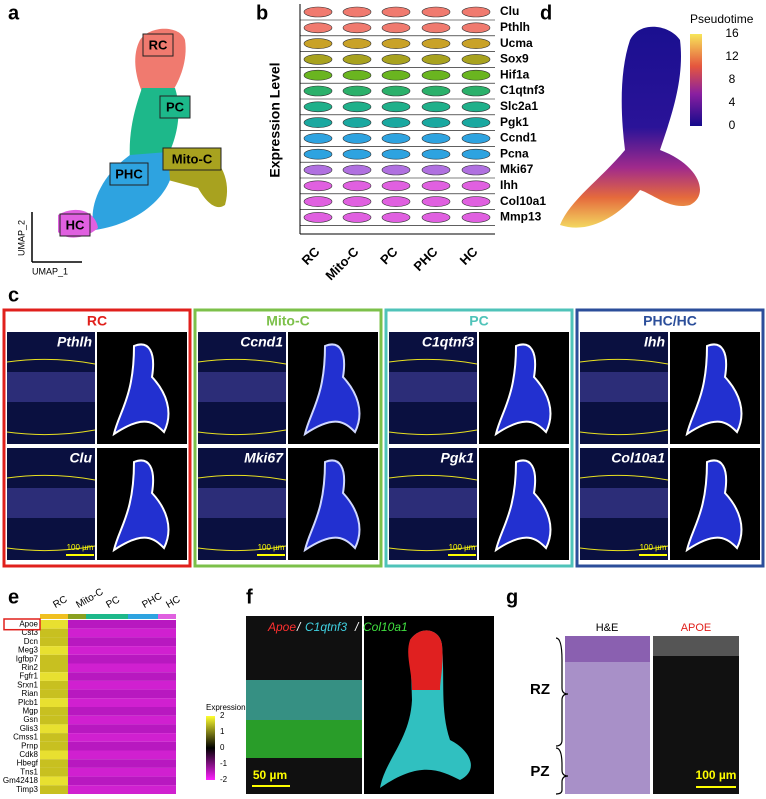  What do you see at coordinates (516, 43) in the screenshot?
I see `gene-label: Ucma` at bounding box center [516, 43].